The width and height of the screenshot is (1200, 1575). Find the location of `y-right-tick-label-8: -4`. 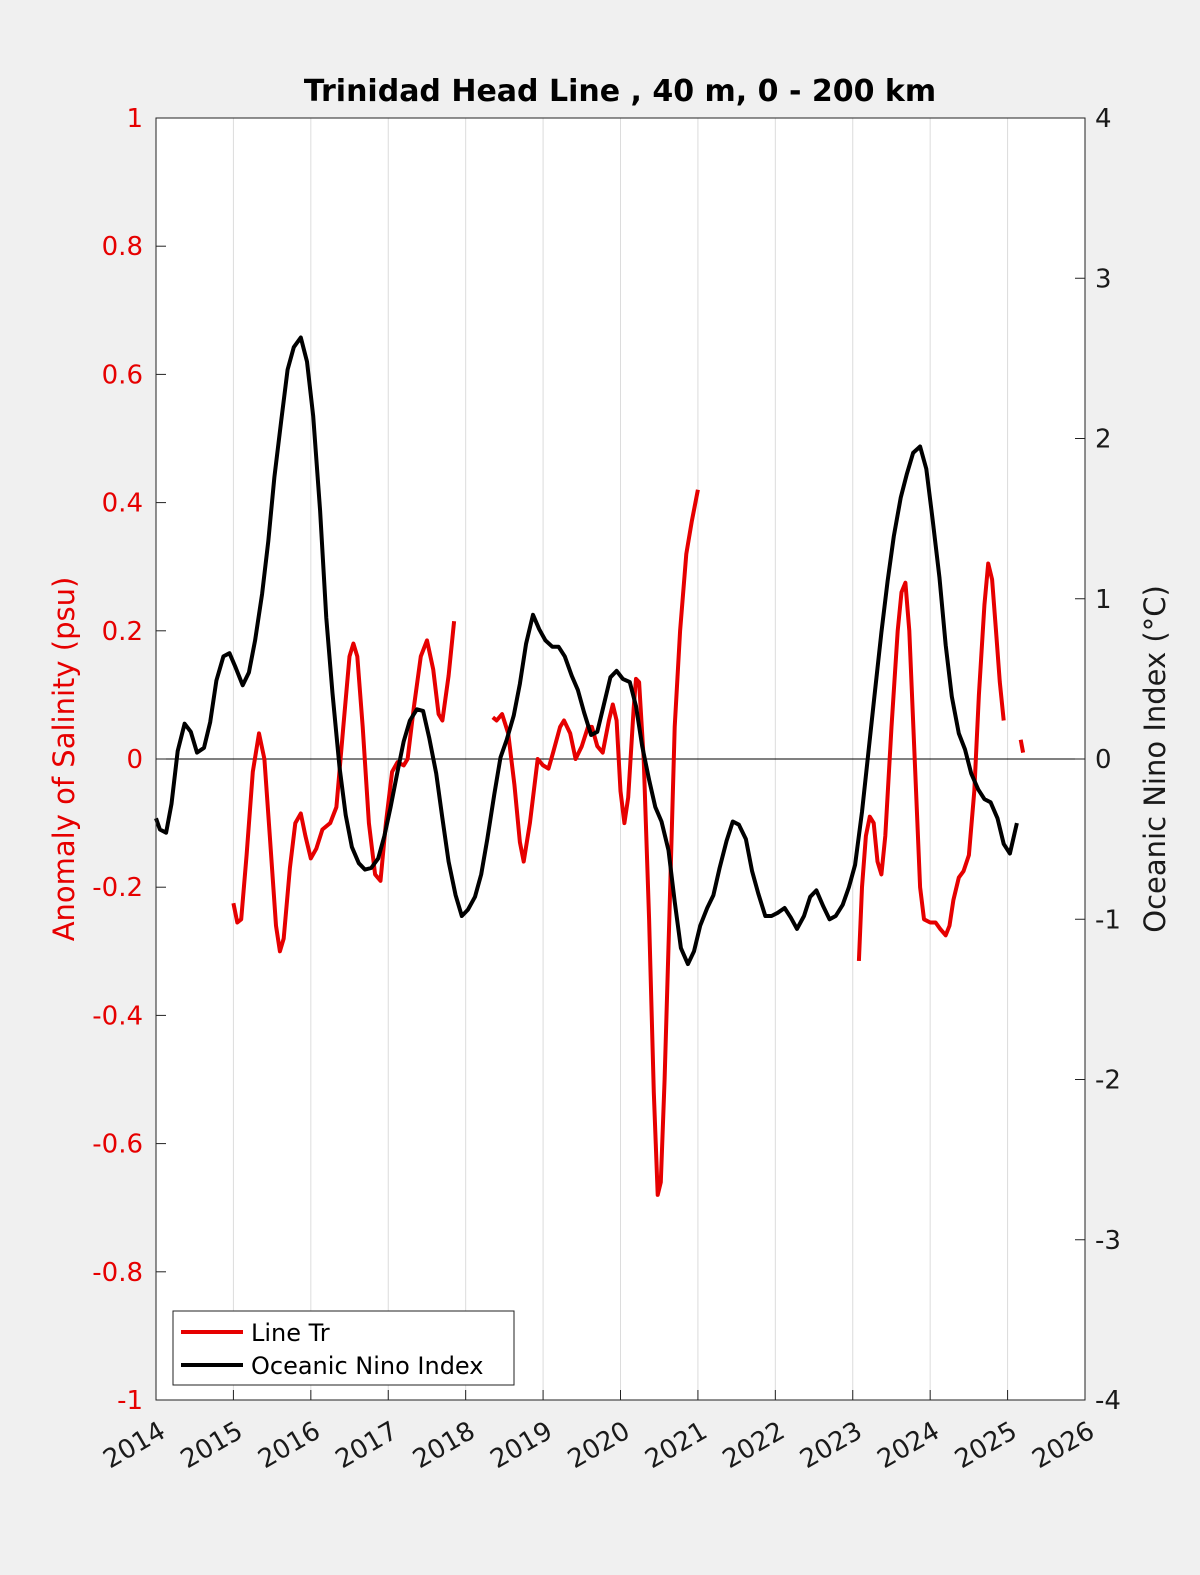

y-right-tick-label-8: -4 is located at coordinates (1108, 1401).